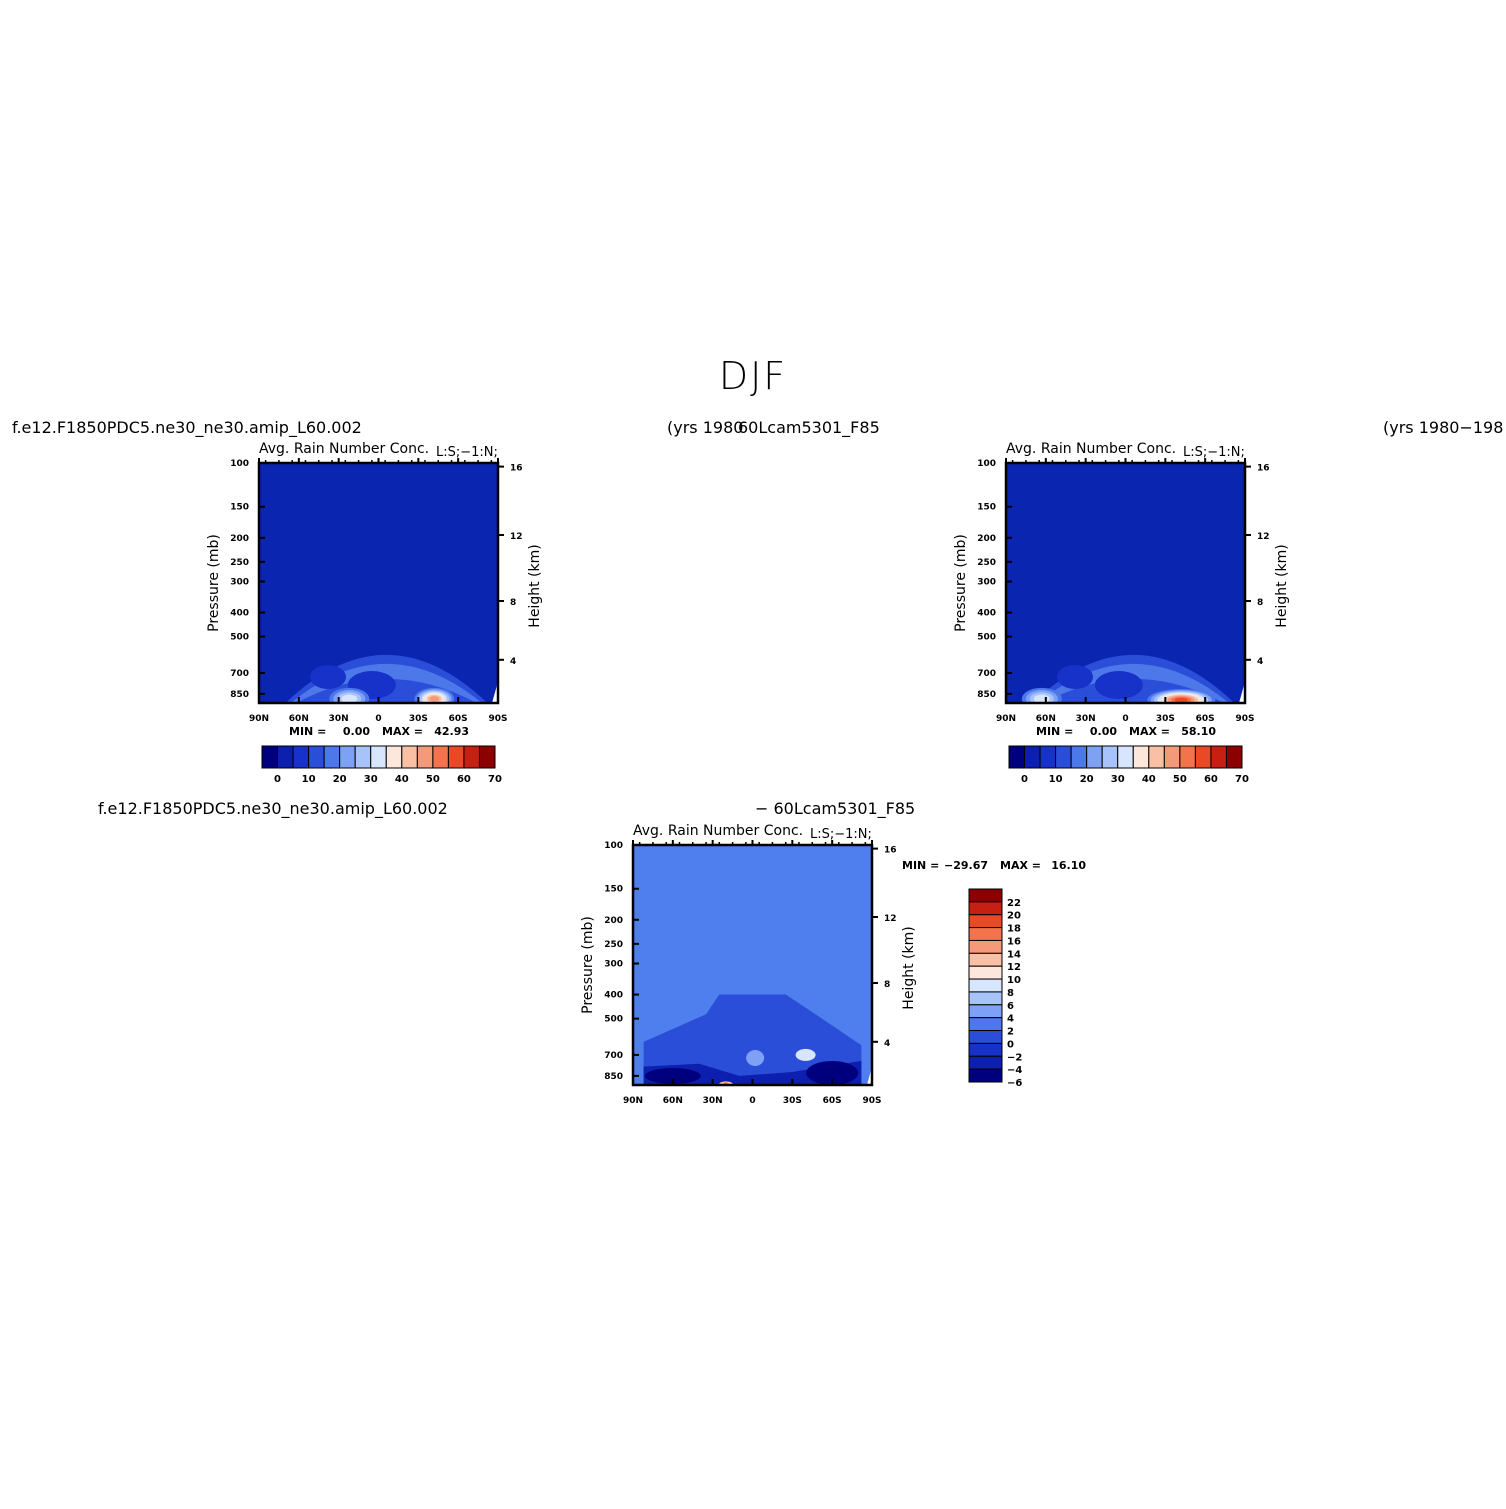 This screenshot has height=1509, width=1506. Describe the element at coordinates (1014, 941) in the screenshot. I see `colorbar-label: 16` at that location.